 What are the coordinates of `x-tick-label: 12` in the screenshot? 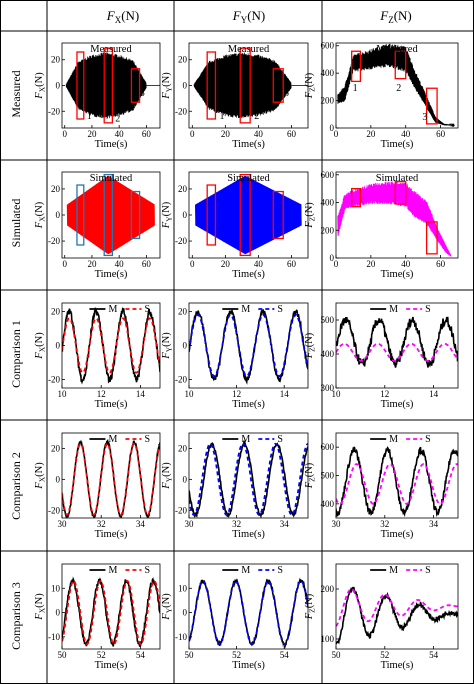 It's located at (236, 394).